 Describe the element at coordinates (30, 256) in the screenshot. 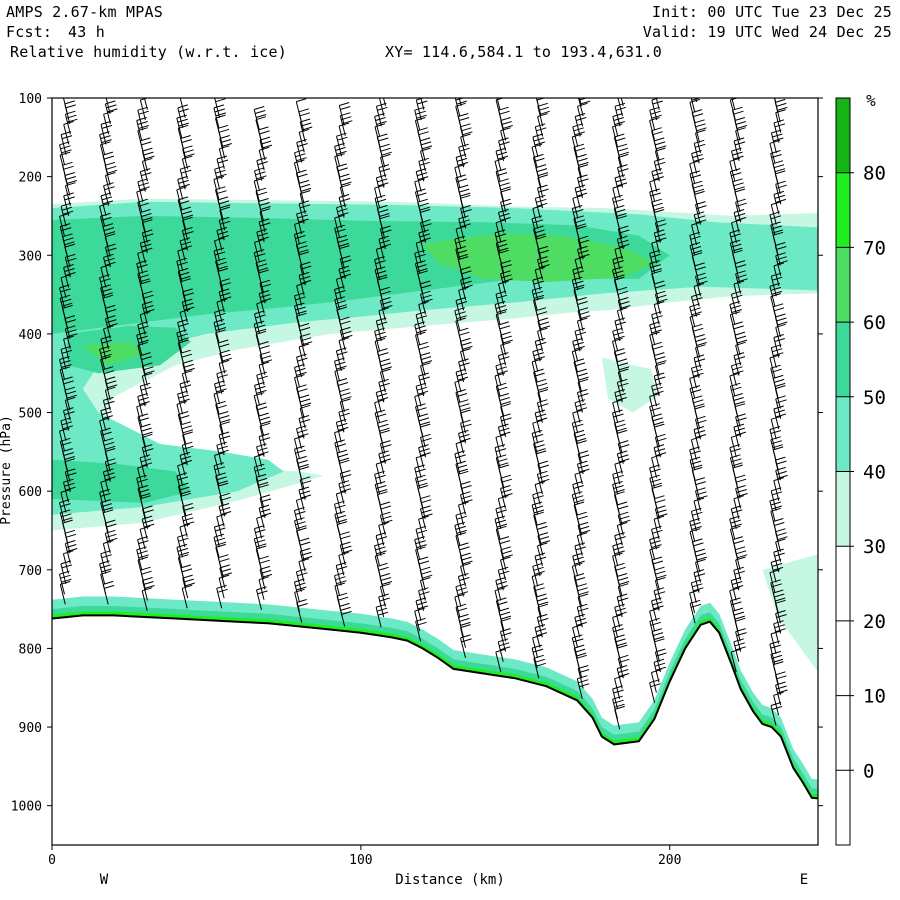

I see `y-tick-label: 300` at that location.